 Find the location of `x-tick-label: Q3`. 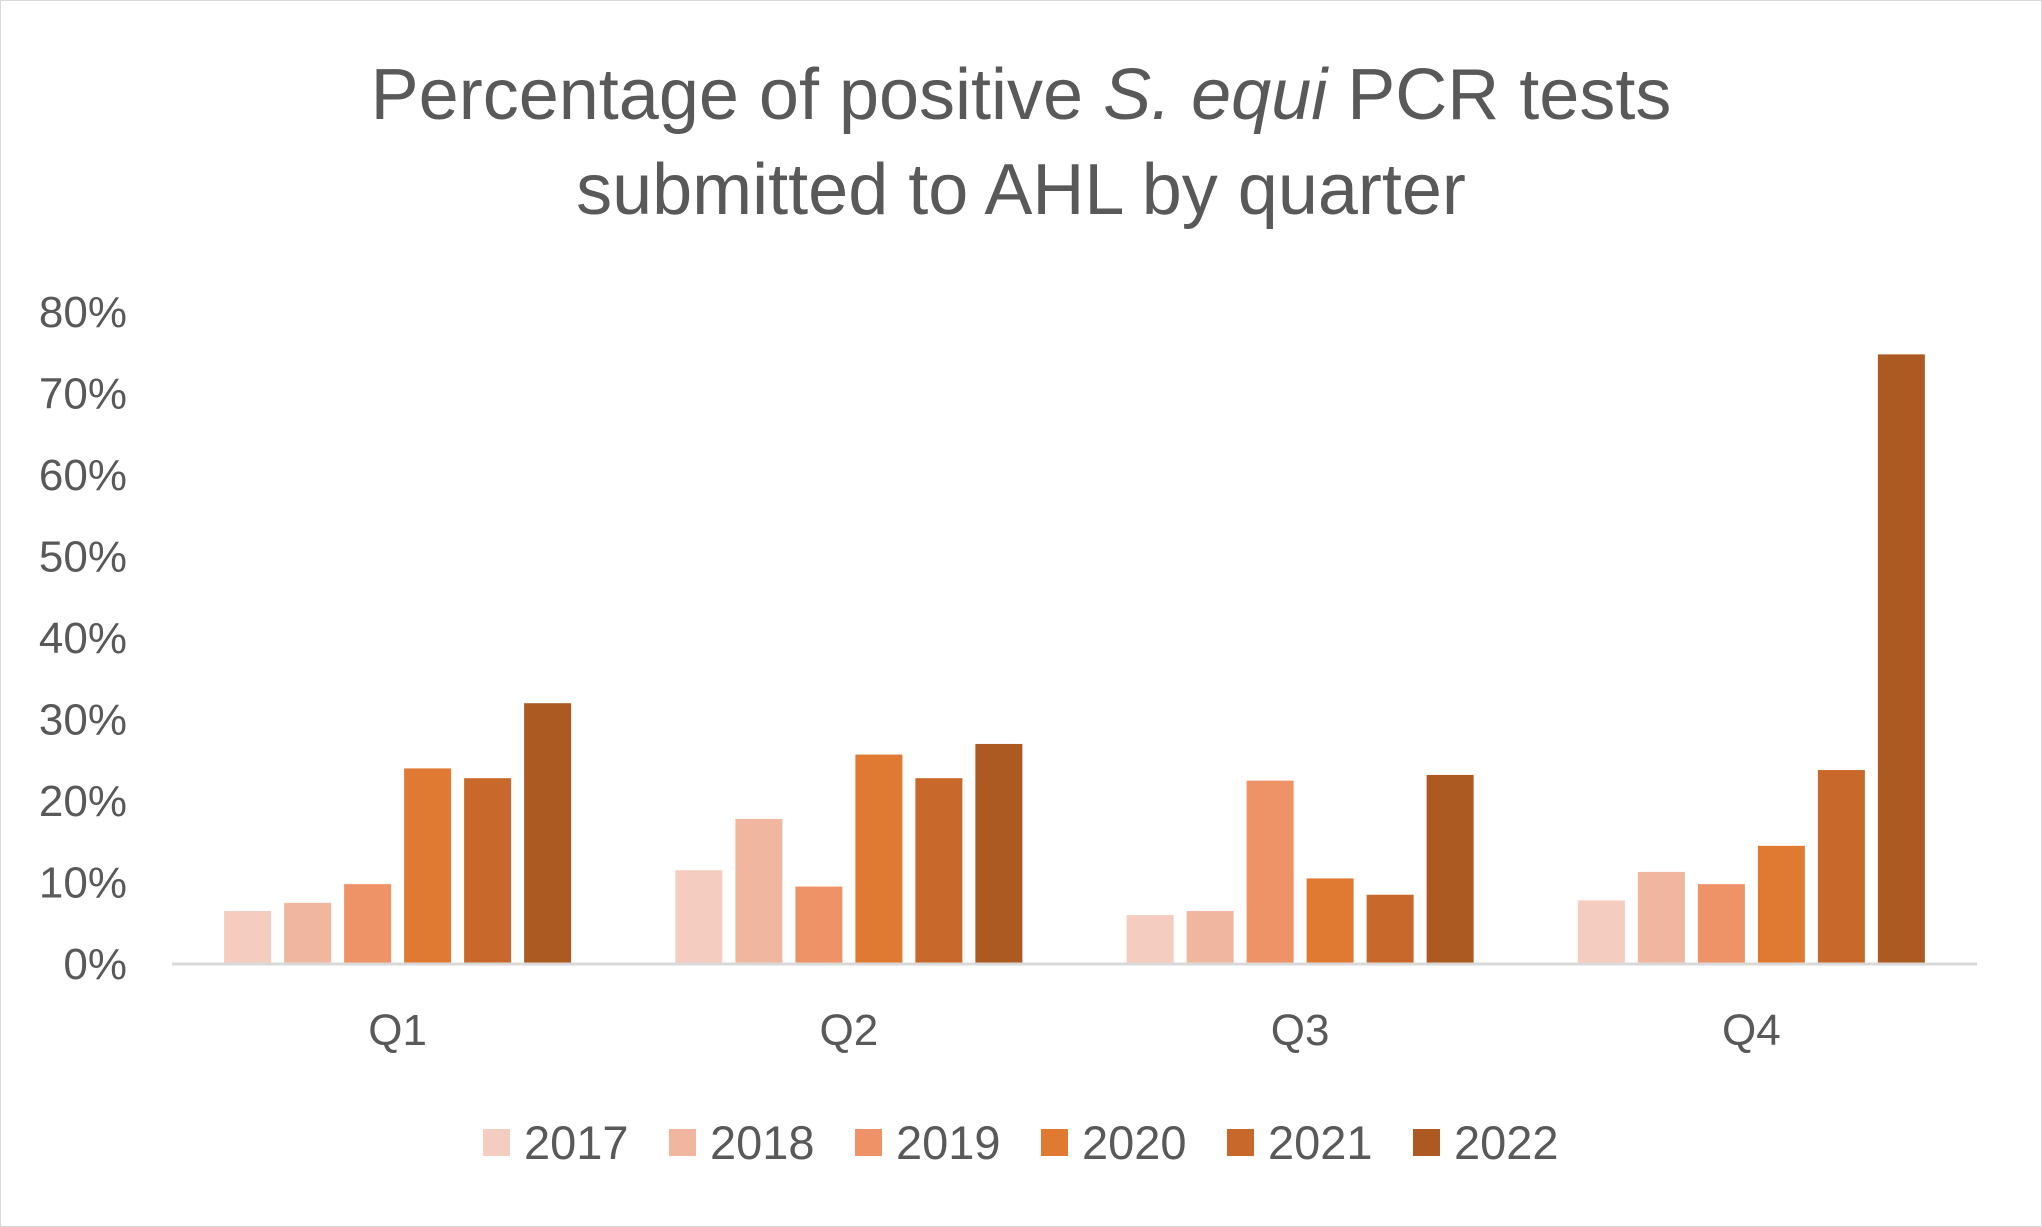

x-tick-label: Q3 is located at coordinates (1300, 1030).